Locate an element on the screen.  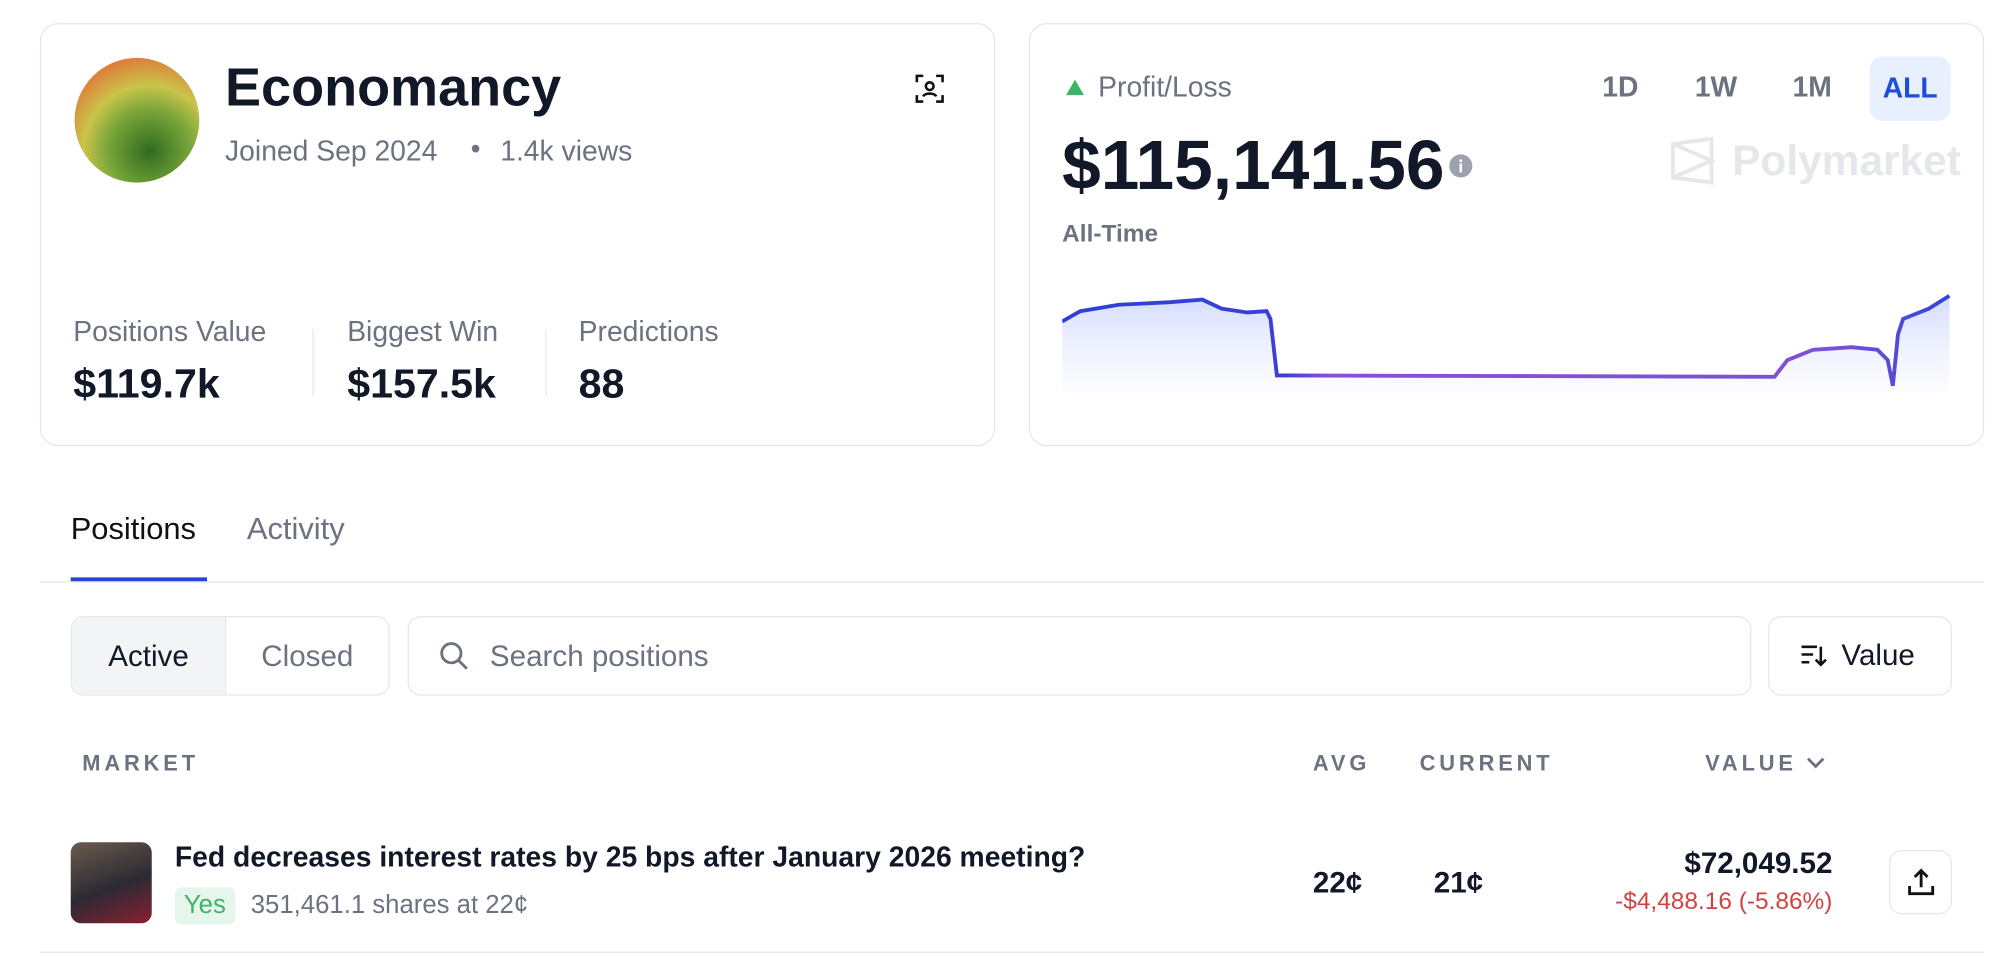
brand-name: Polymarket is located at coordinates (1846, 160).